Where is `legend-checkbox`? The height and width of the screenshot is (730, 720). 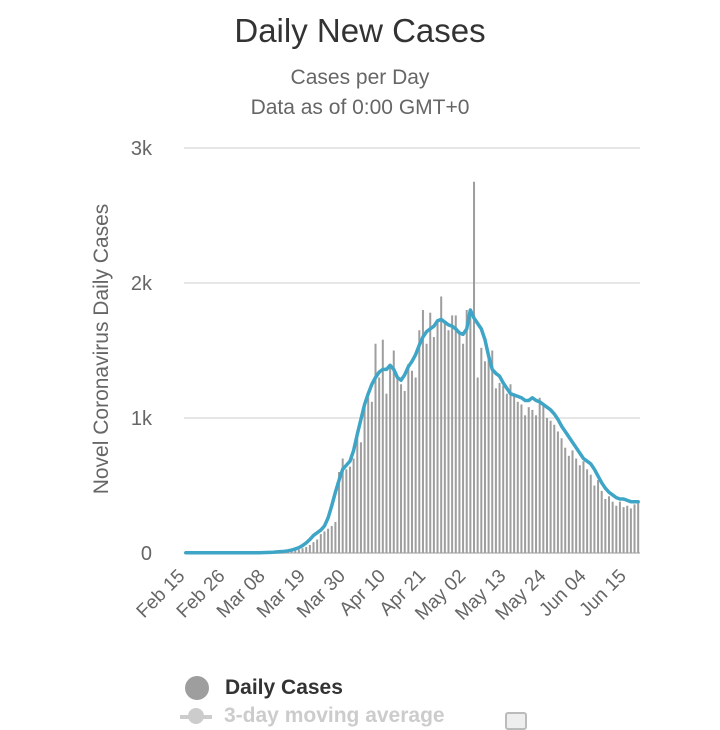 legend-checkbox is located at coordinates (516, 721).